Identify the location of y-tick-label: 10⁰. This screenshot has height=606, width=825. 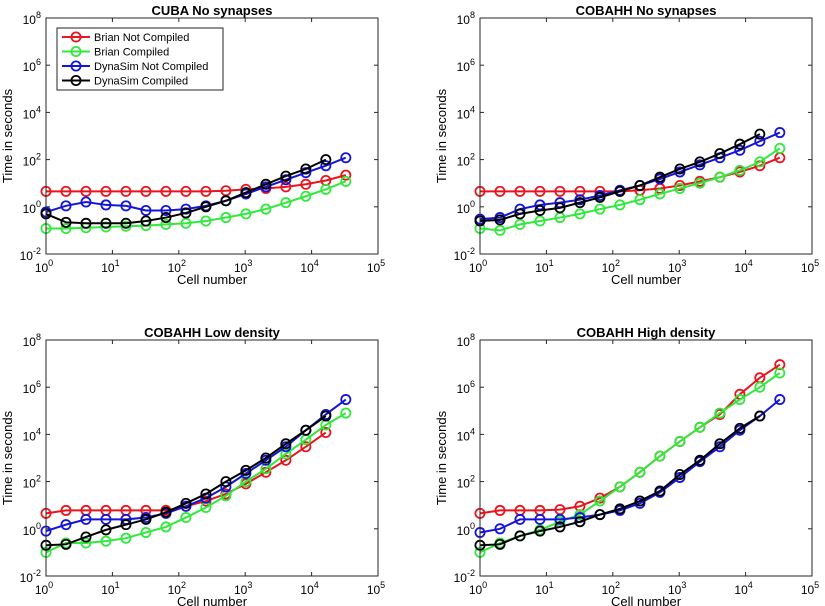
(466, 529).